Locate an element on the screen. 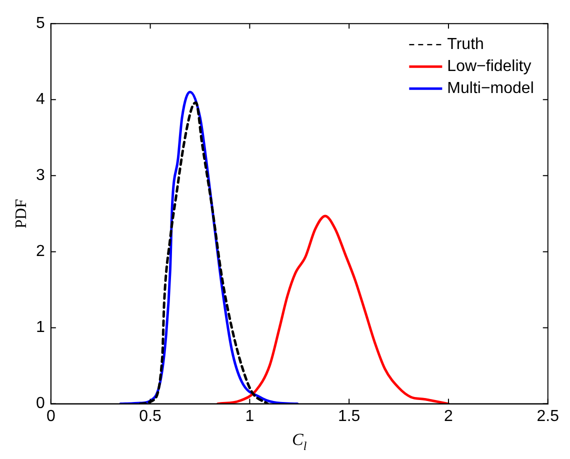 This screenshot has width=570, height=459. legend-label: Low−fidelity is located at coordinates (489, 67).